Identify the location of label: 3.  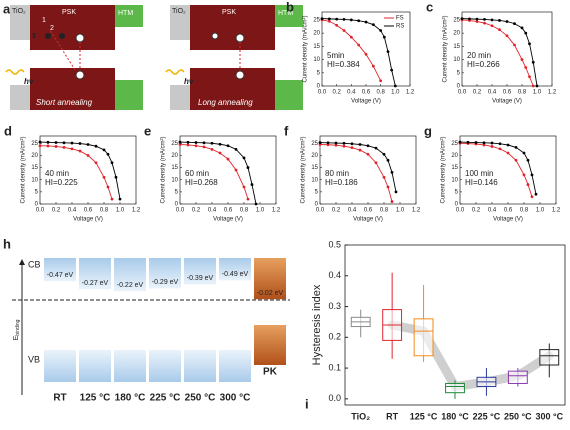
(34, 36).